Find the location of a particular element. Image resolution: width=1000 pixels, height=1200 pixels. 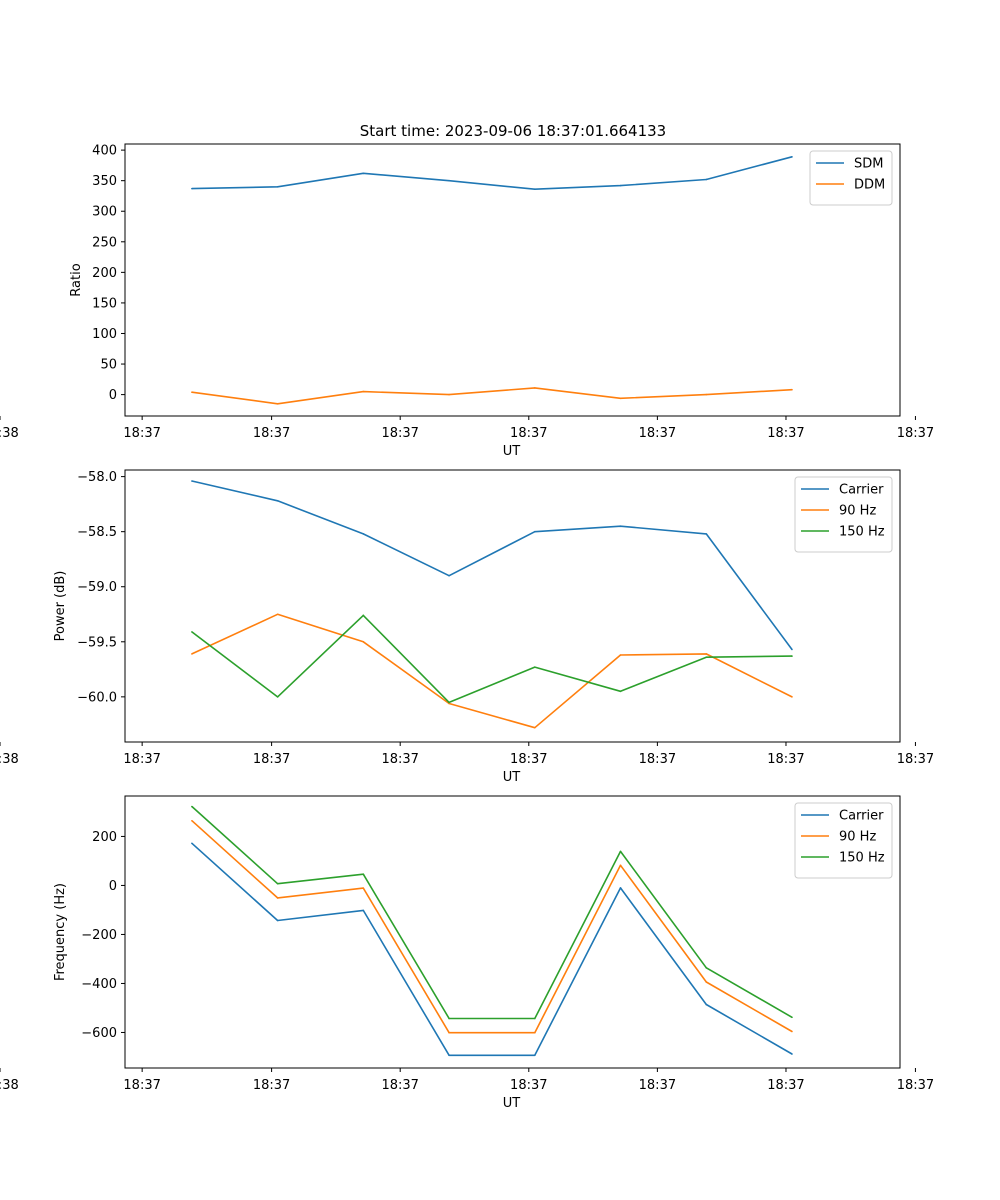

series-90-hz is located at coordinates (492, 926).